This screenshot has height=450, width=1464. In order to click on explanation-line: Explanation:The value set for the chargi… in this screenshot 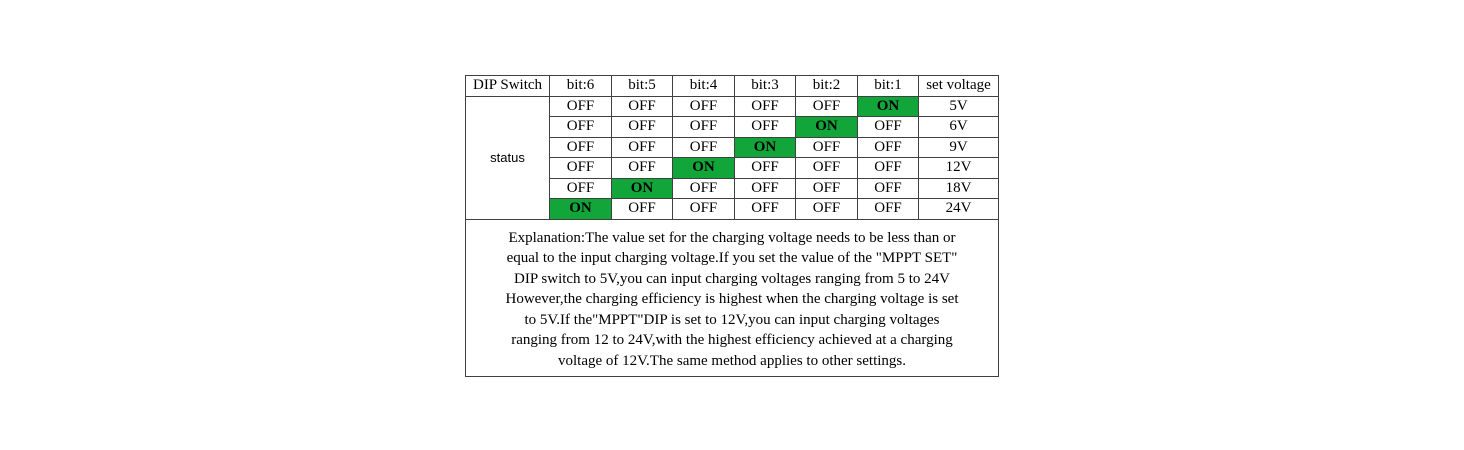, I will do `click(732, 237)`.